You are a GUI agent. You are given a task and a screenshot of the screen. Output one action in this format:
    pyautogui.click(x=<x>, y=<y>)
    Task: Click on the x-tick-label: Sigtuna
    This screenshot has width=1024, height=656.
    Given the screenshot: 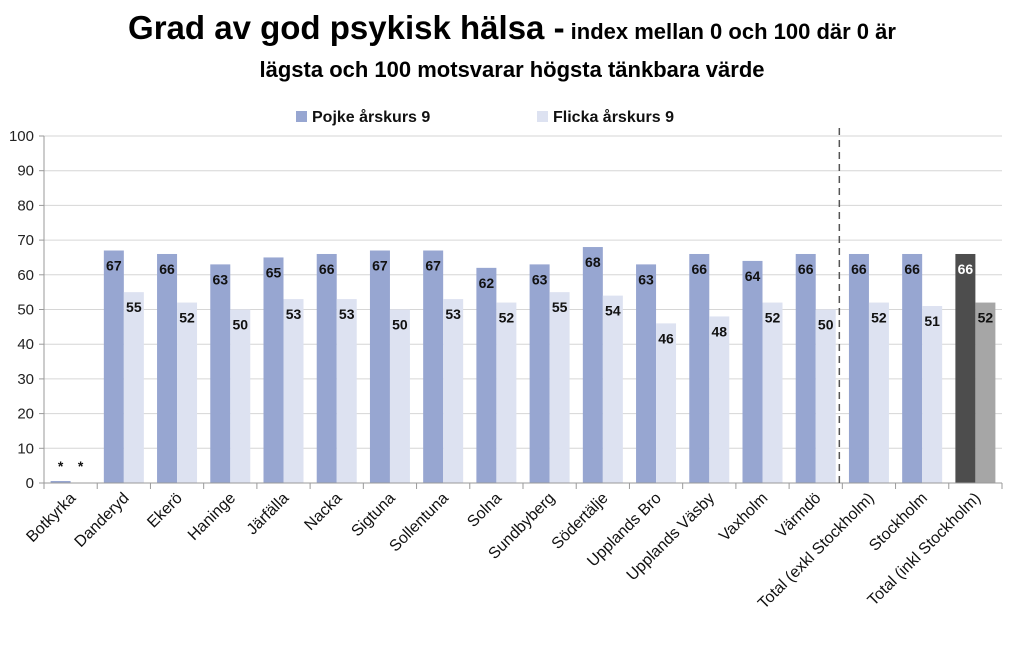 What is the action you would take?
    pyautogui.click(x=373, y=515)
    